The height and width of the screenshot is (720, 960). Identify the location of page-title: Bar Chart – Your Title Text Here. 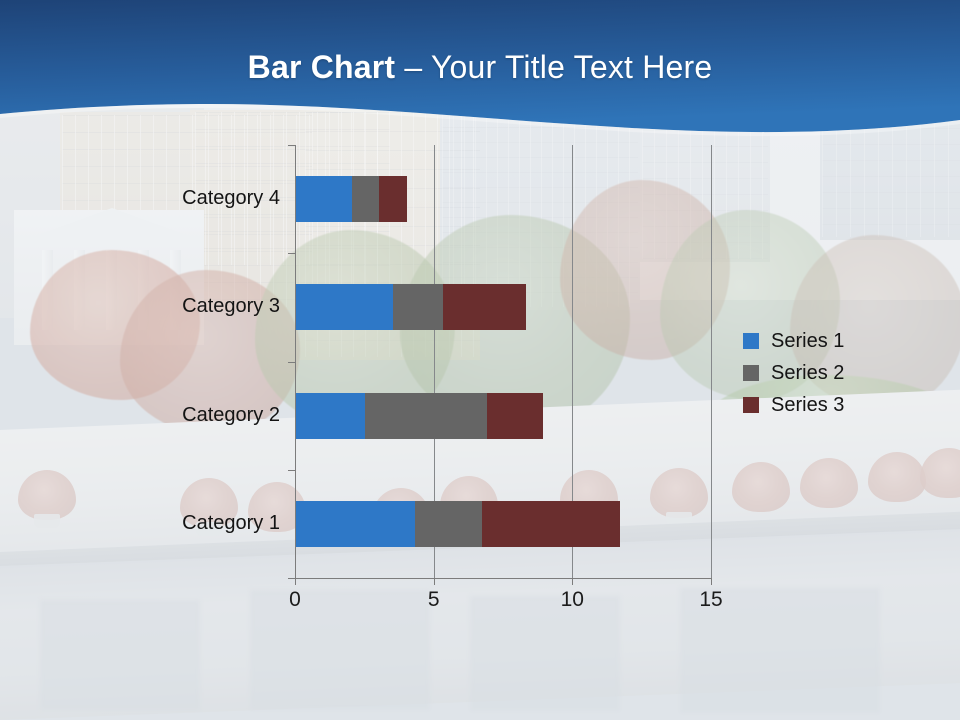
(480, 67).